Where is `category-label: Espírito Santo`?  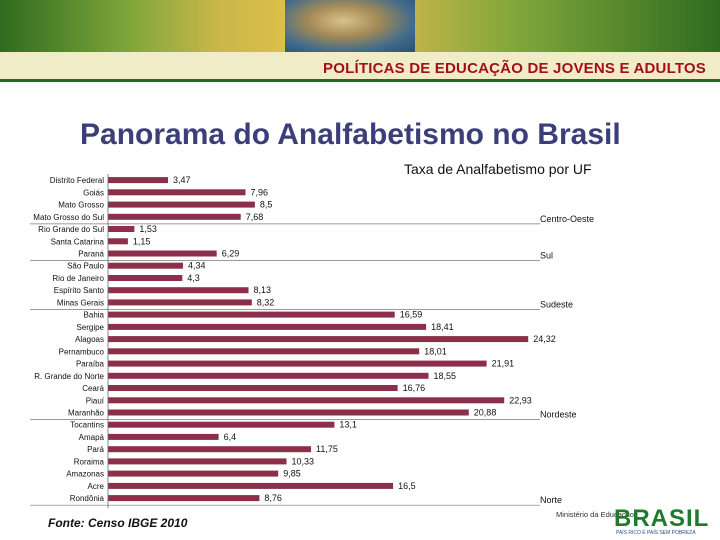 category-label: Espírito Santo is located at coordinates (79, 290).